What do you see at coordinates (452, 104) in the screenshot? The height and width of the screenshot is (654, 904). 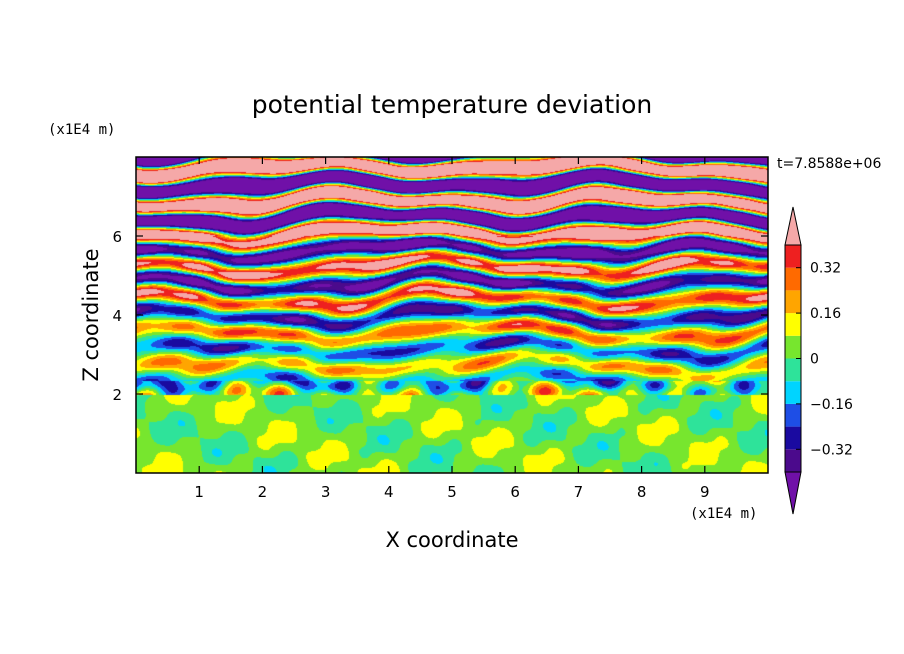 I see `chart-title: potential temperature deviation` at bounding box center [452, 104].